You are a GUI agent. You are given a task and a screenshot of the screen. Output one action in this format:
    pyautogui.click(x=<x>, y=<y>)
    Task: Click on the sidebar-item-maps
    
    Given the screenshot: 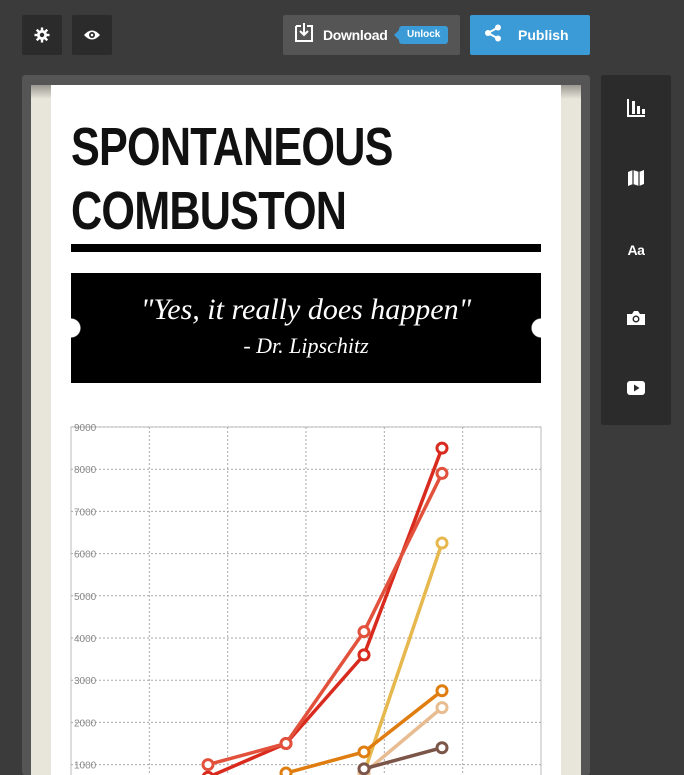 What is the action you would take?
    pyautogui.click(x=636, y=180)
    